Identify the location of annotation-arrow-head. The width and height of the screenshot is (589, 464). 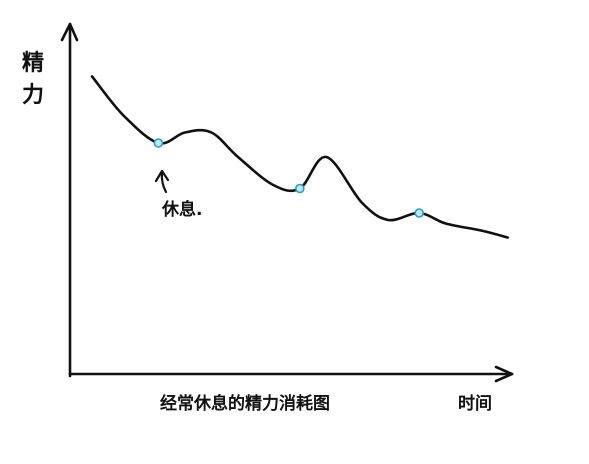
(162, 176).